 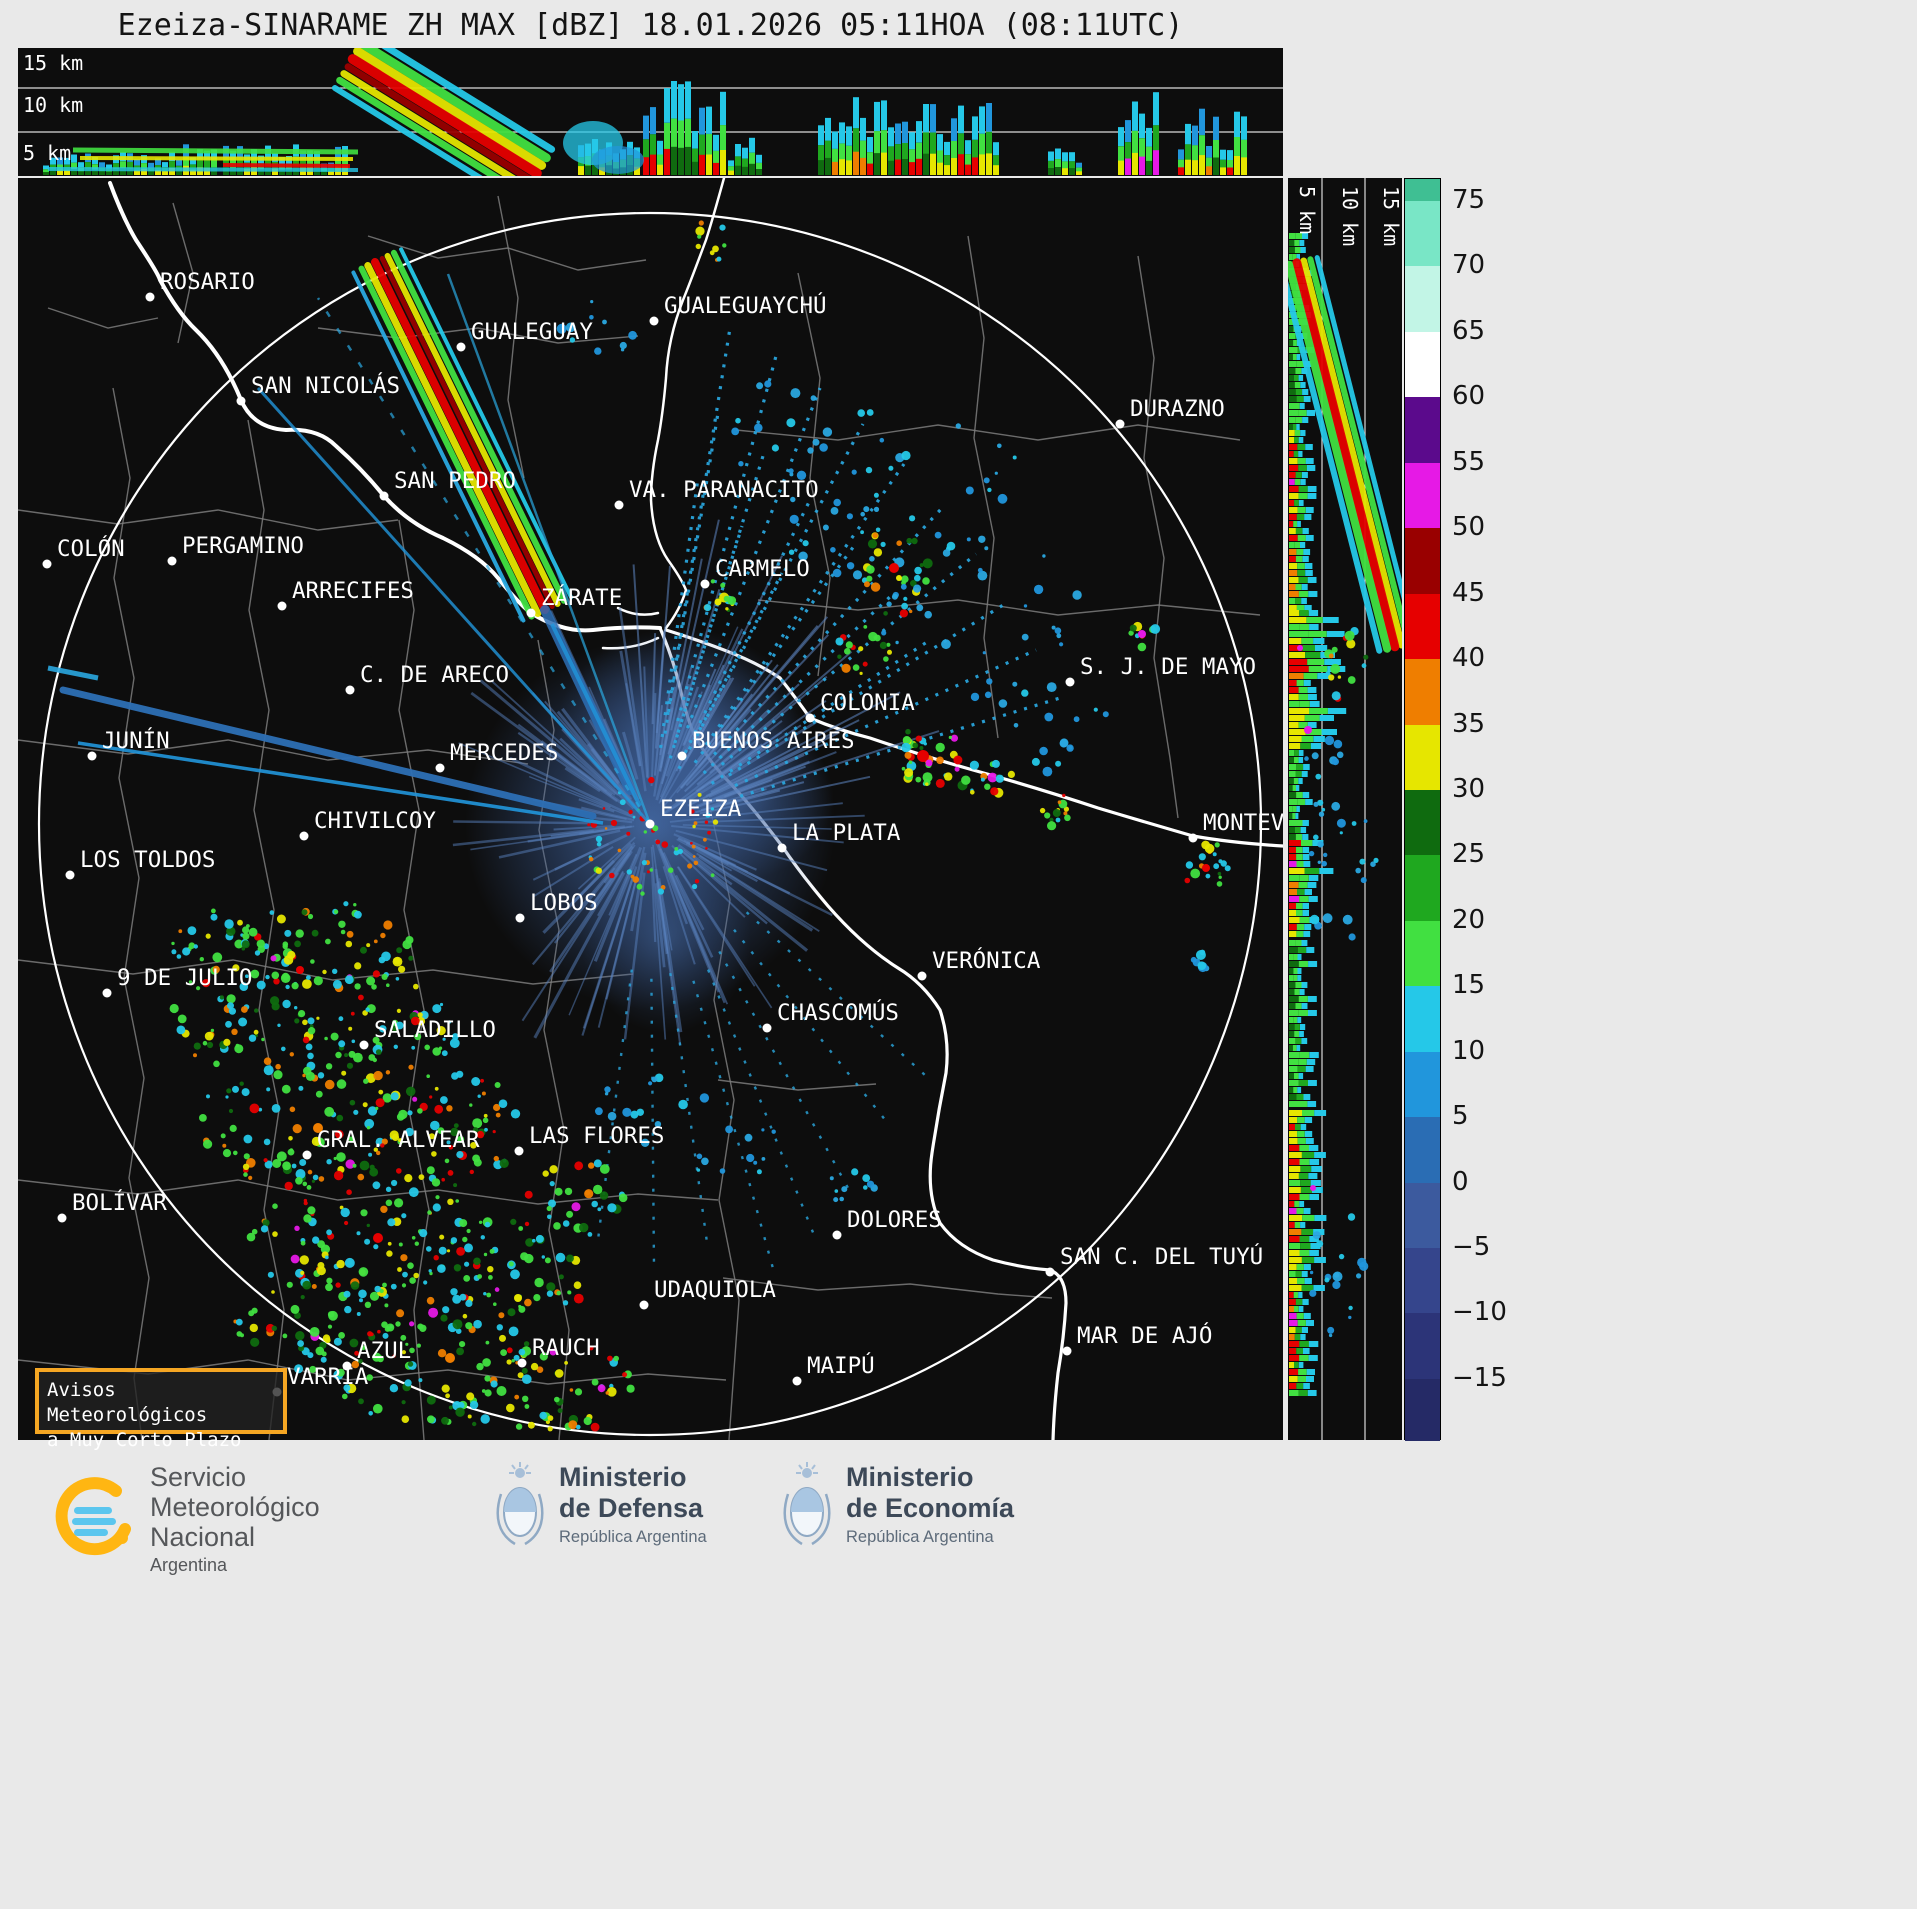 I want to click on city-label: DOLORES, so click(x=894, y=1220).